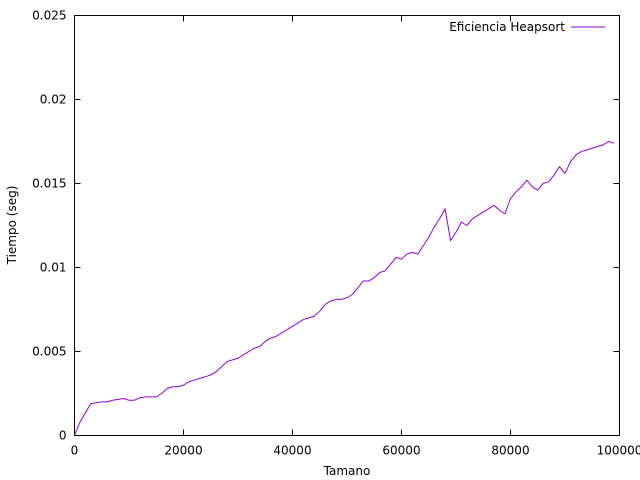 This screenshot has height=480, width=640. What do you see at coordinates (292, 451) in the screenshot?
I see `x-tick-label: 40000` at bounding box center [292, 451].